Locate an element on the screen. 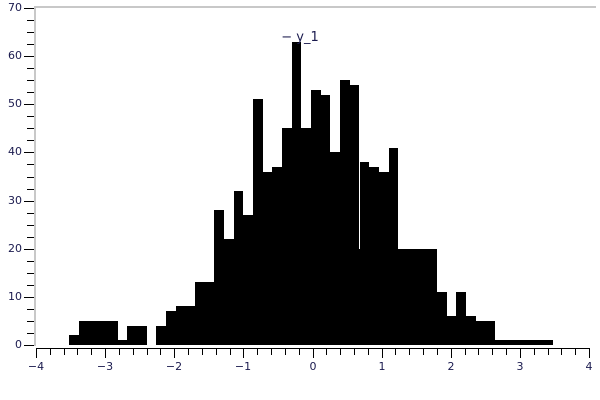 This screenshot has width=600, height=400. x-axis-tick-label: 2 is located at coordinates (451, 366).